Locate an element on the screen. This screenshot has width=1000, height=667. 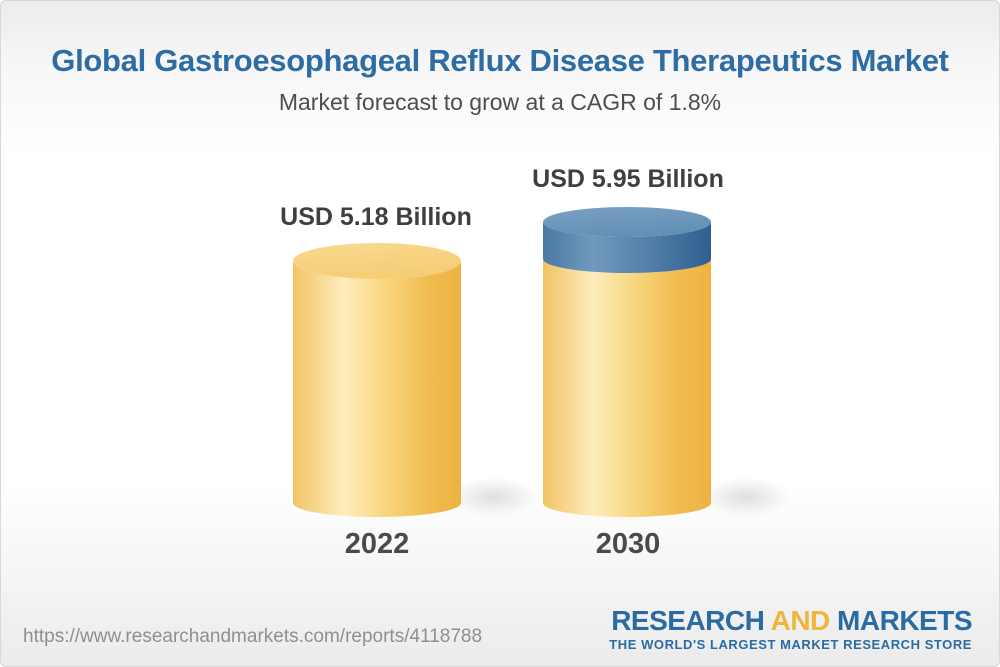
logo-wordmark: RESEARCH AND MARKETS is located at coordinates (790, 620).